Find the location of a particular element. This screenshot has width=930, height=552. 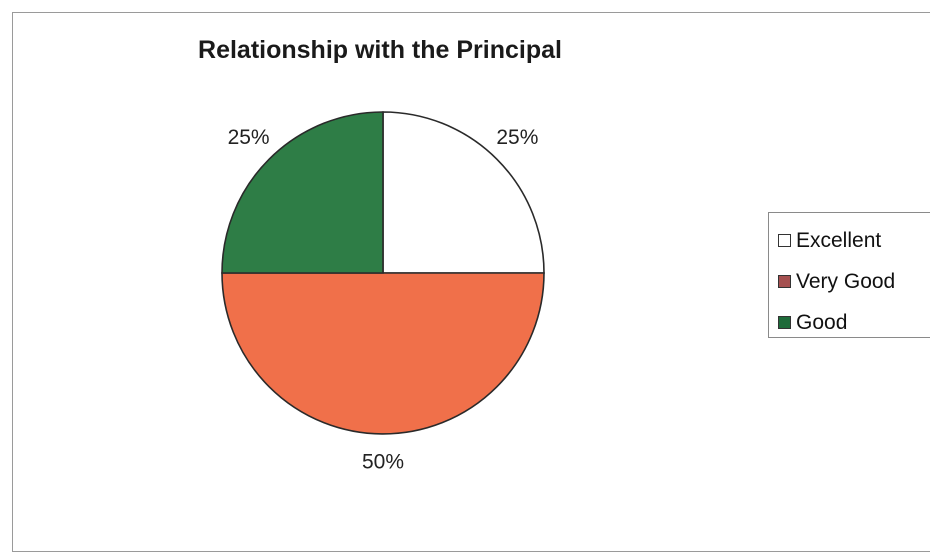

legend-swatch-very-good is located at coordinates (784, 281).